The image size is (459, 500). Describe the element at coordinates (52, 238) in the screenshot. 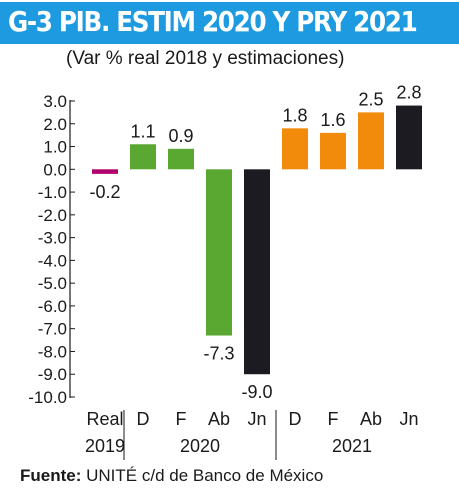

I see `y-tick-label: -3.0` at that location.